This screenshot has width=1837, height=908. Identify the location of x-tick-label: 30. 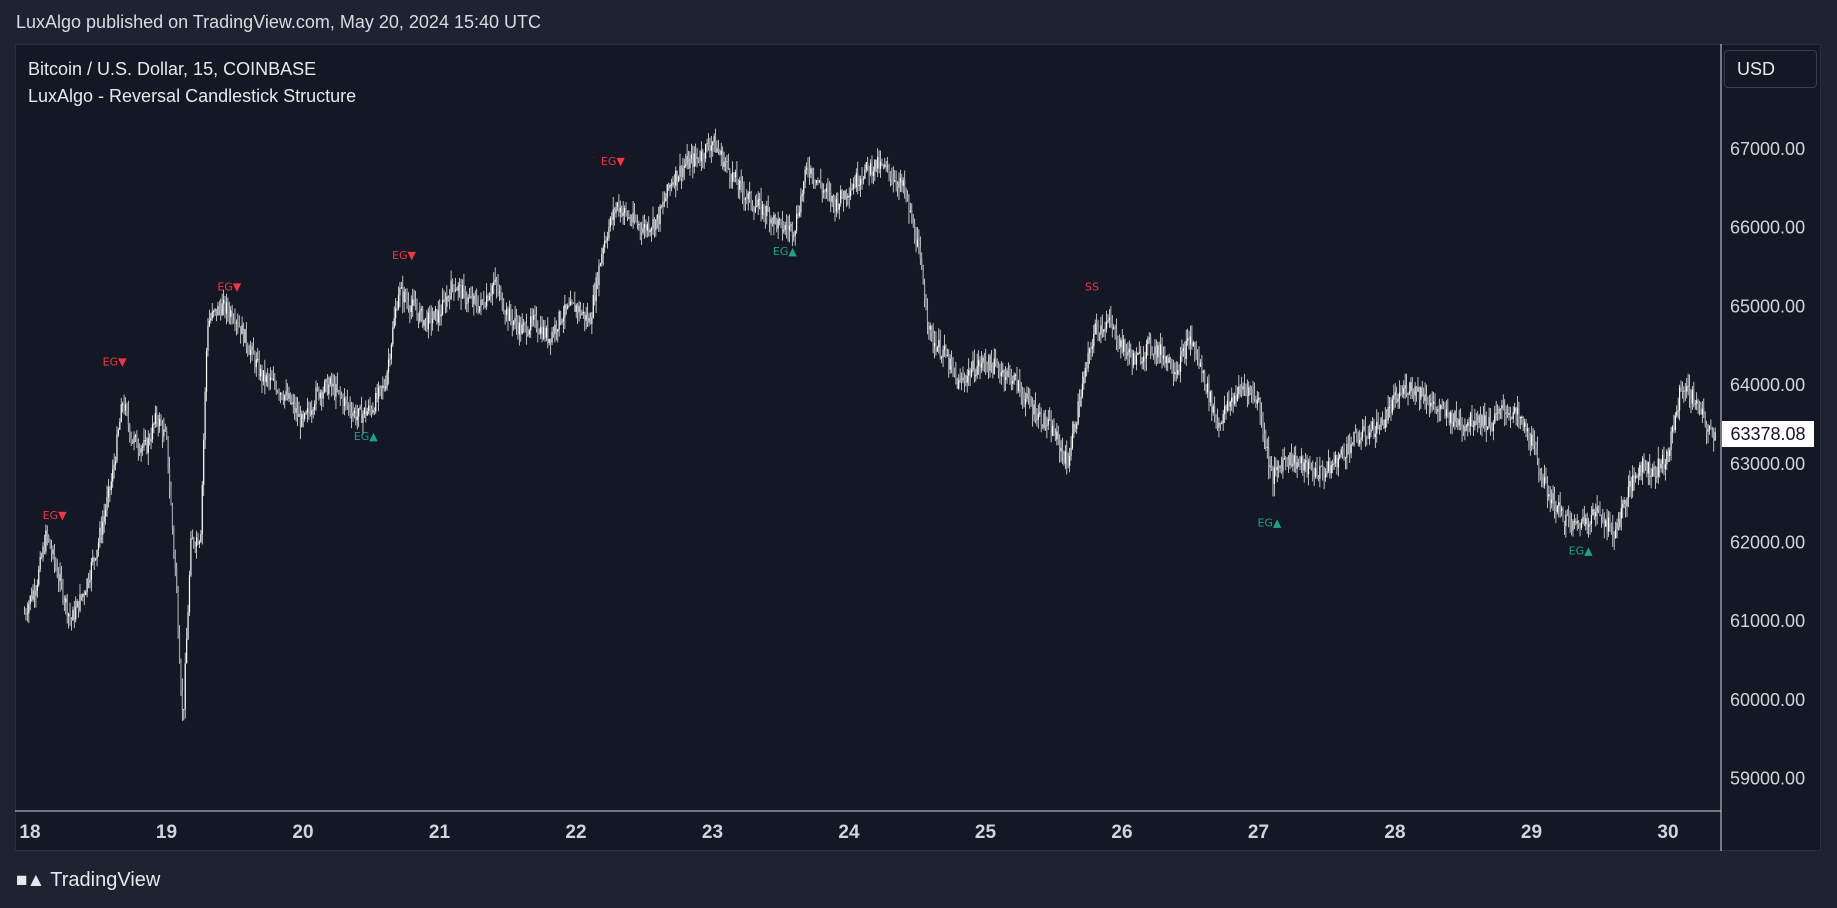
(1667, 832).